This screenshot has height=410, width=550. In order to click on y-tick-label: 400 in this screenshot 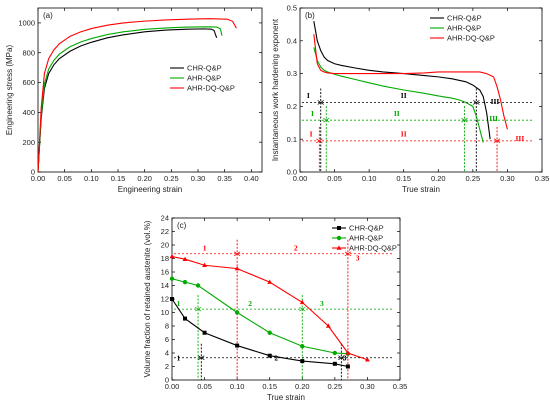, I will do `click(28, 112)`.